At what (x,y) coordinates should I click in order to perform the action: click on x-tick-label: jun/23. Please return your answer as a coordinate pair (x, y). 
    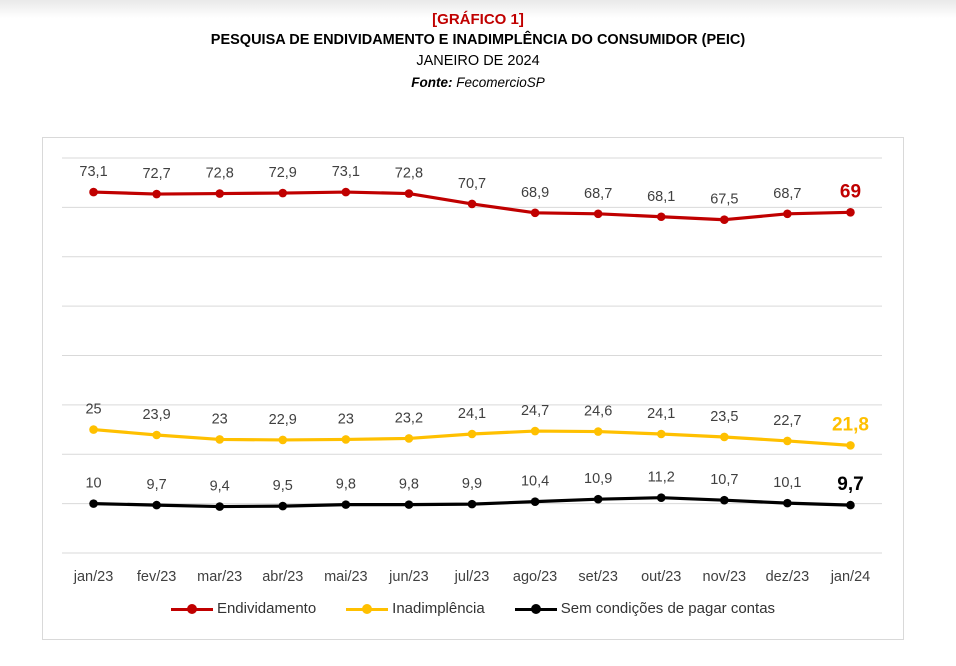
    Looking at the image, I should click on (408, 577).